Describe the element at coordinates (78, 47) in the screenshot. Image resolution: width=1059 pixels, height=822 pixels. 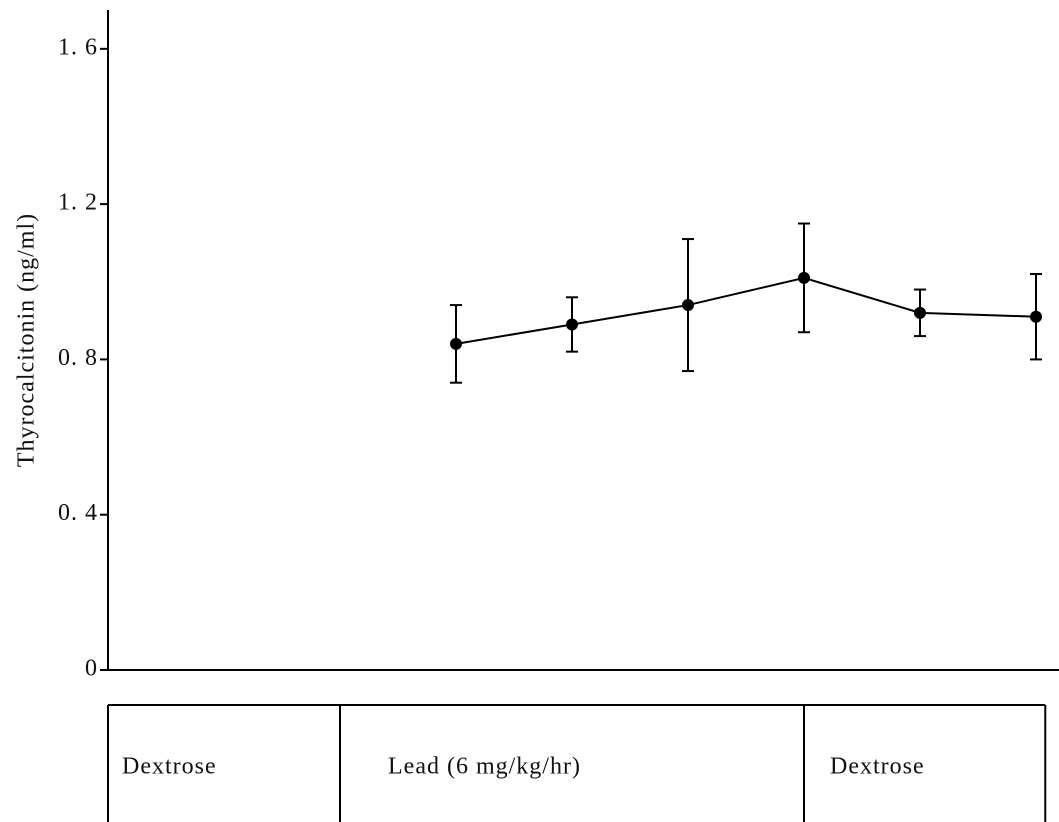
I see `y-tick-label: 1. 6` at that location.